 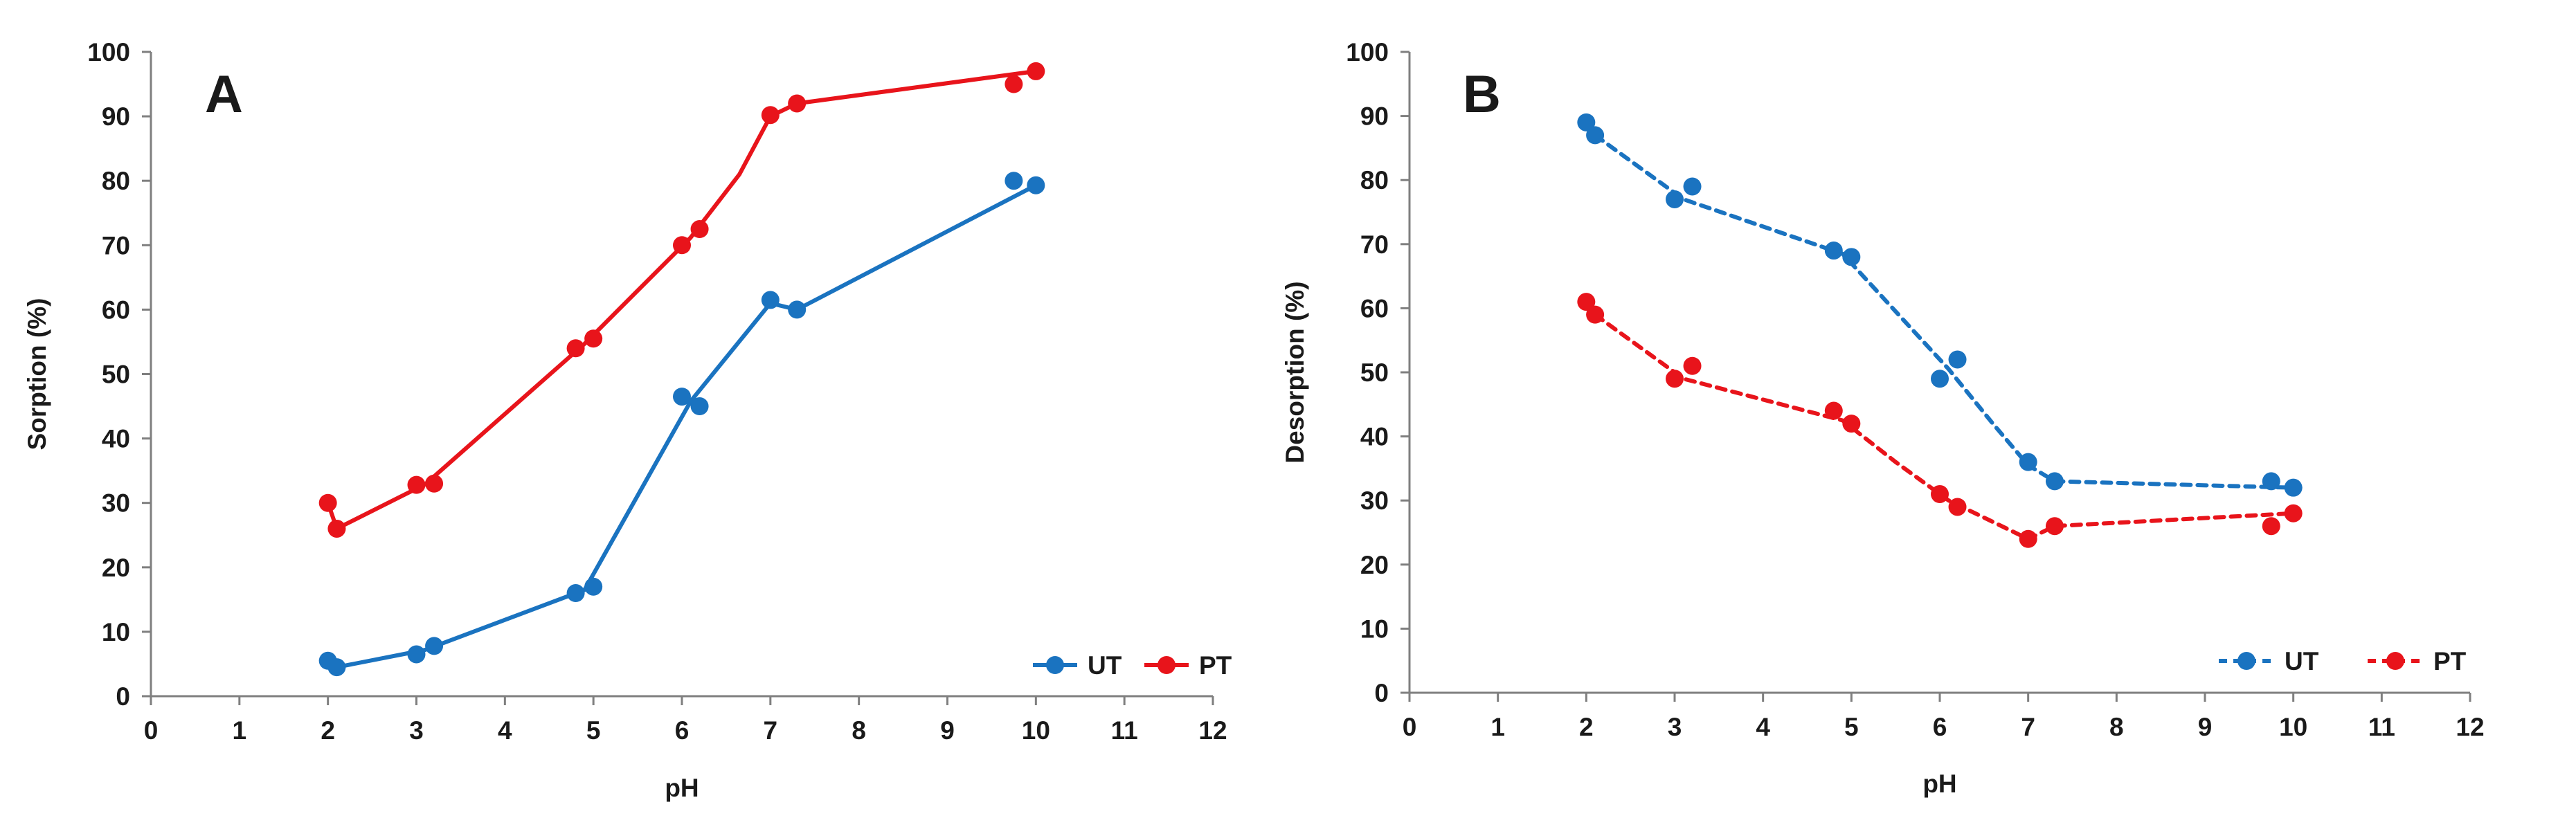 What do you see at coordinates (116, 310) in the screenshot?
I see `y-tick-label: 60` at bounding box center [116, 310].